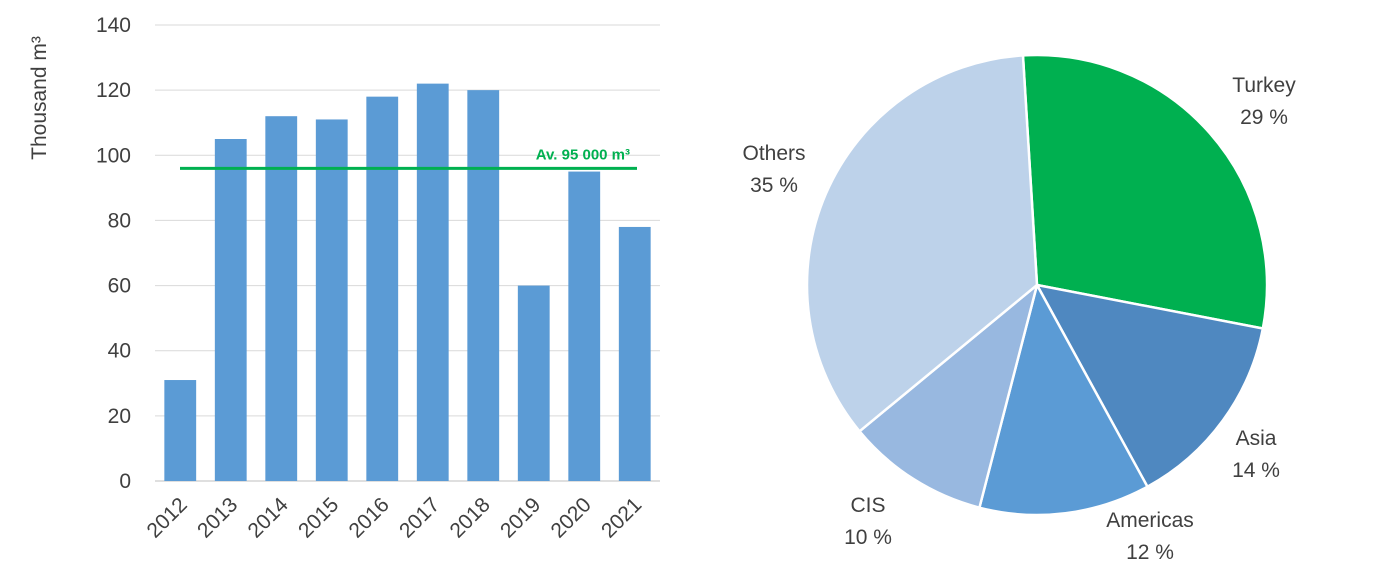  I want to click on pie-slice-label: Americas, so click(1150, 520).